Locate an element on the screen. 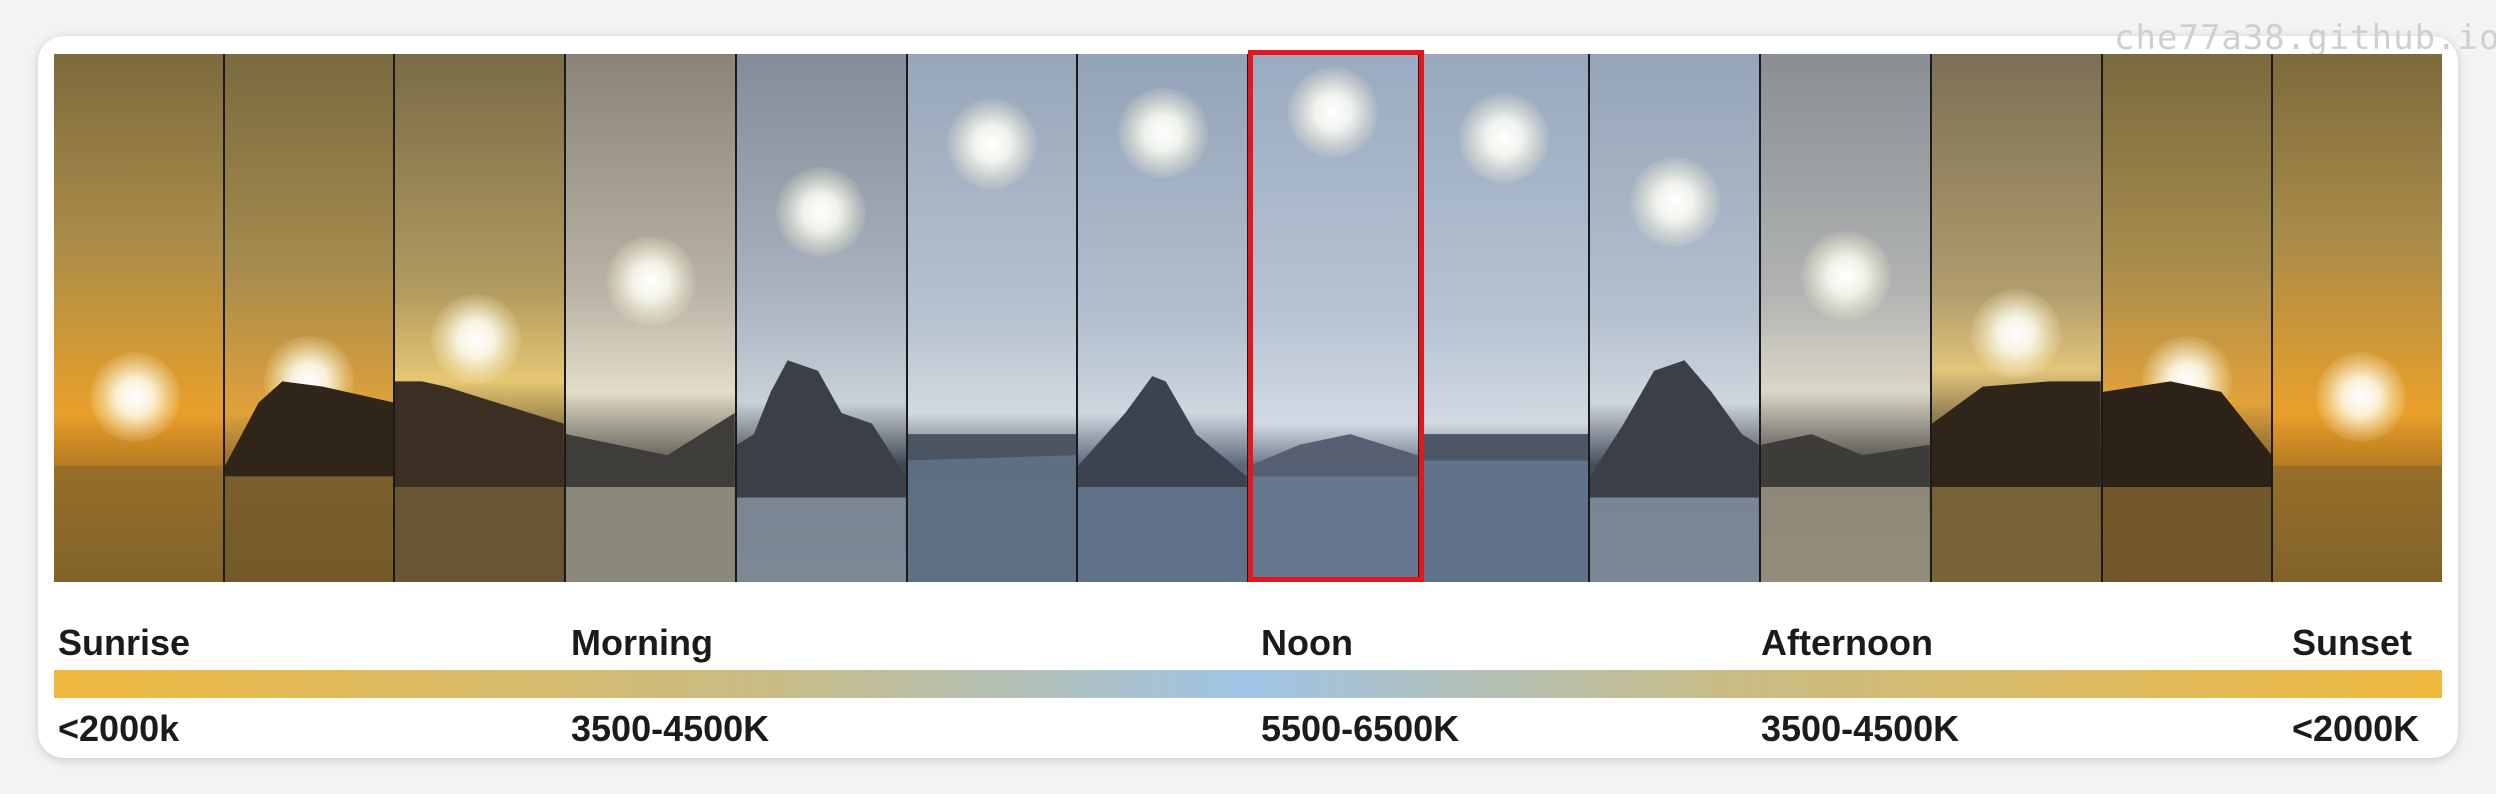 This screenshot has height=794, width=2496. temp-label-sunrise: <2000k is located at coordinates (119, 728).